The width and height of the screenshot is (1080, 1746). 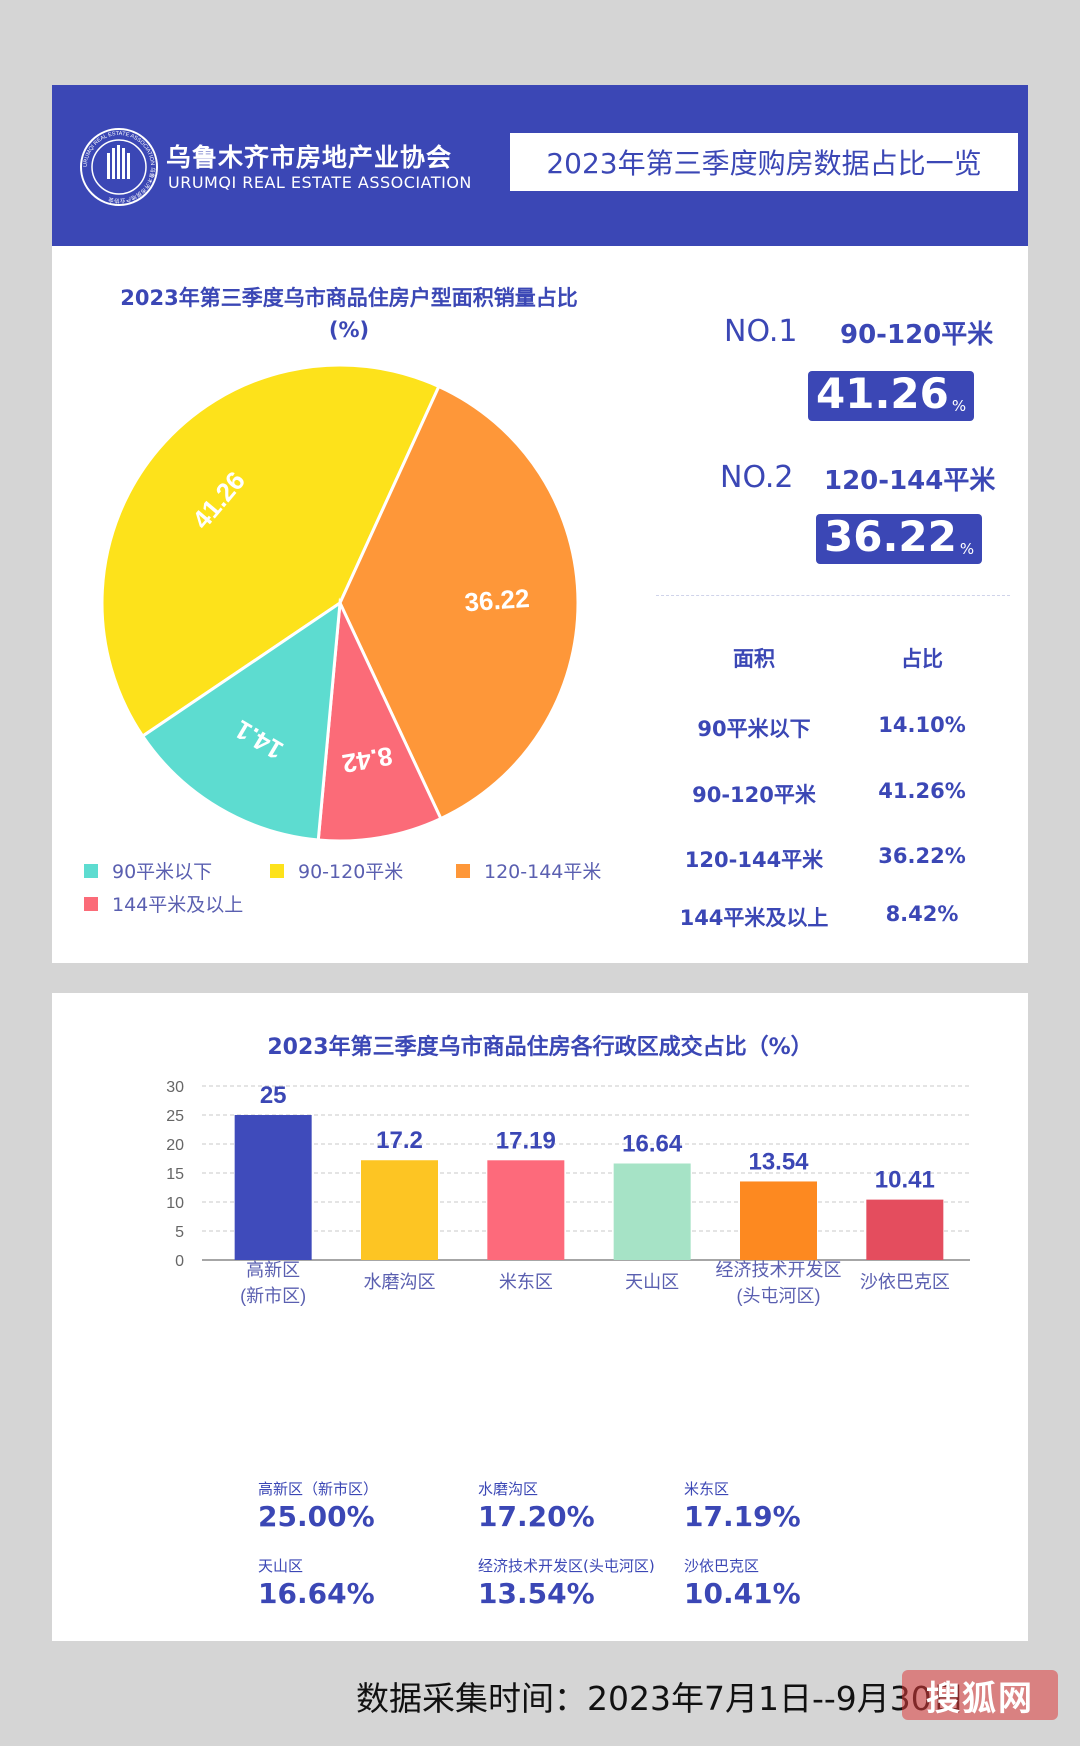 I want to click on x-category-label: 水磨沟区, so click(x=400, y=1282).